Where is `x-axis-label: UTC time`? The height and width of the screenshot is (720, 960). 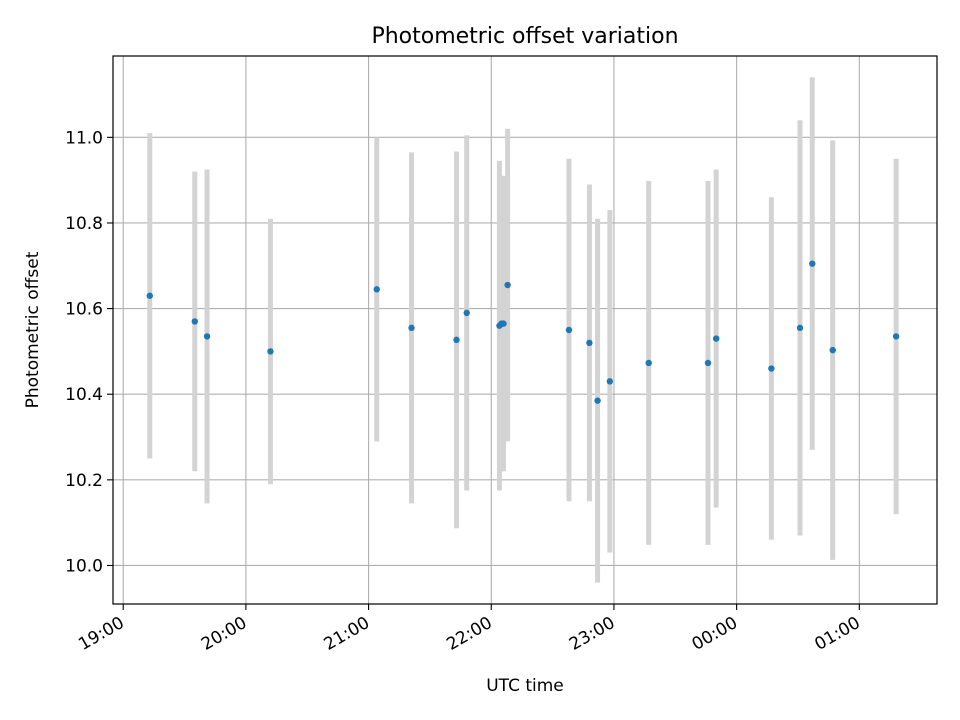 x-axis-label: UTC time is located at coordinates (525, 686).